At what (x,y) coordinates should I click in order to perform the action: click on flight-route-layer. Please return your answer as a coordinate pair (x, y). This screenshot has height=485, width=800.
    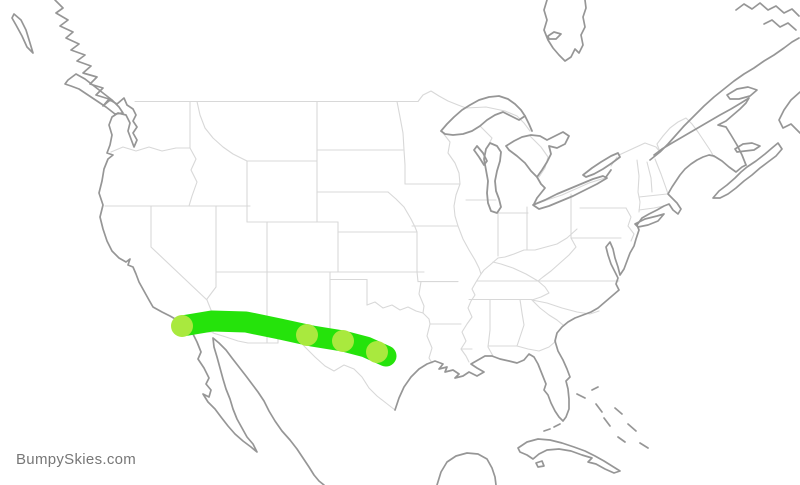
    Looking at the image, I should click on (284, 338).